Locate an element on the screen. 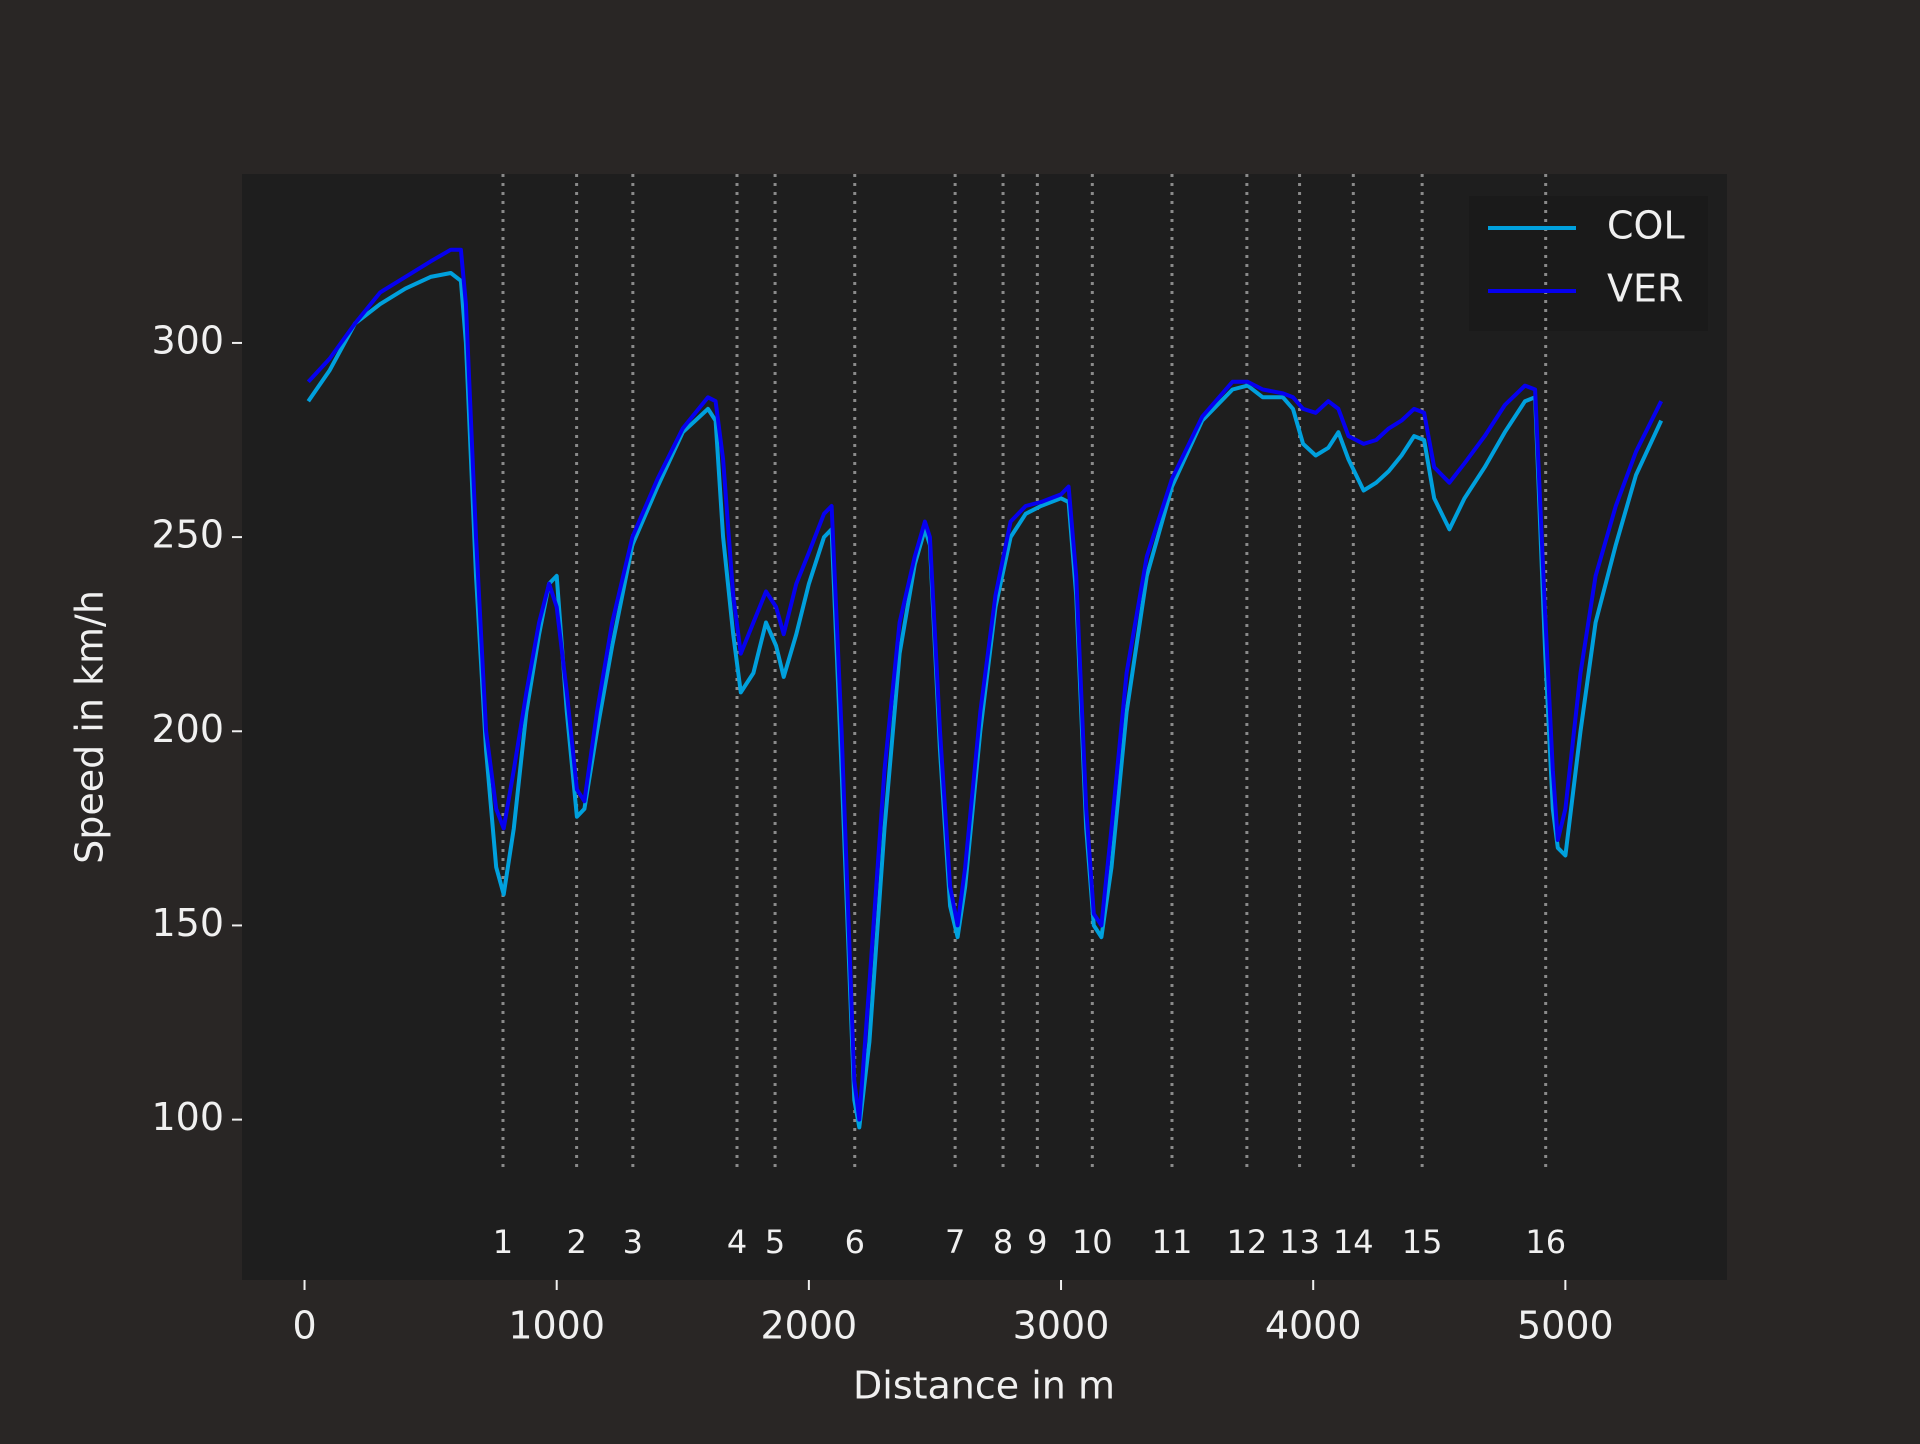 The height and width of the screenshot is (1444, 1920). corner-label: 1 is located at coordinates (503, 1242).